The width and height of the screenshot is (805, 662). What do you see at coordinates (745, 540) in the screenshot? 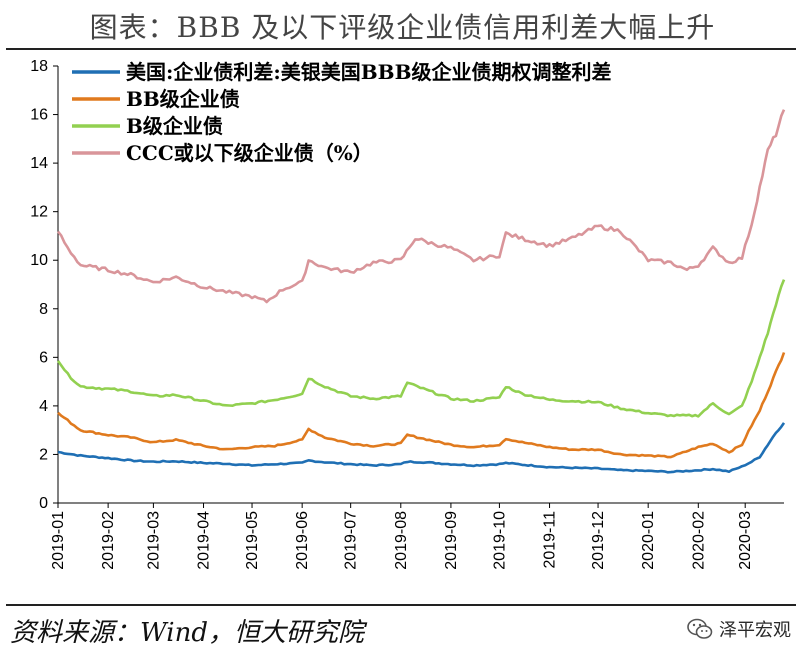
I see `x-tick-label-2020-03: 2020-03` at bounding box center [745, 540].